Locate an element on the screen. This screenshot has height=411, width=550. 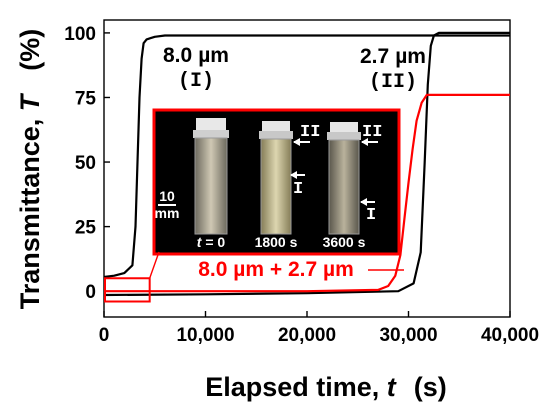
y-tick-label: 100 is located at coordinates (80, 34).